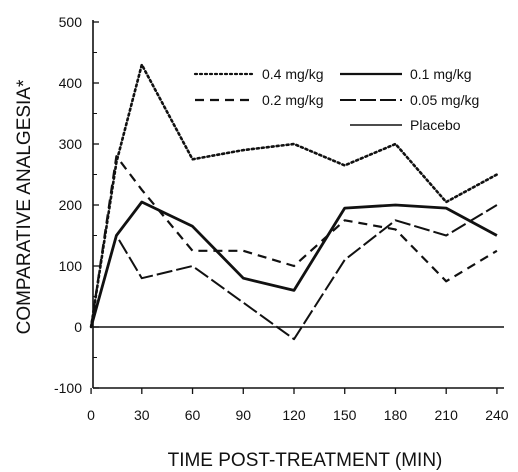  What do you see at coordinates (396, 415) in the screenshot?
I see `x-tick-label: 180` at bounding box center [396, 415].